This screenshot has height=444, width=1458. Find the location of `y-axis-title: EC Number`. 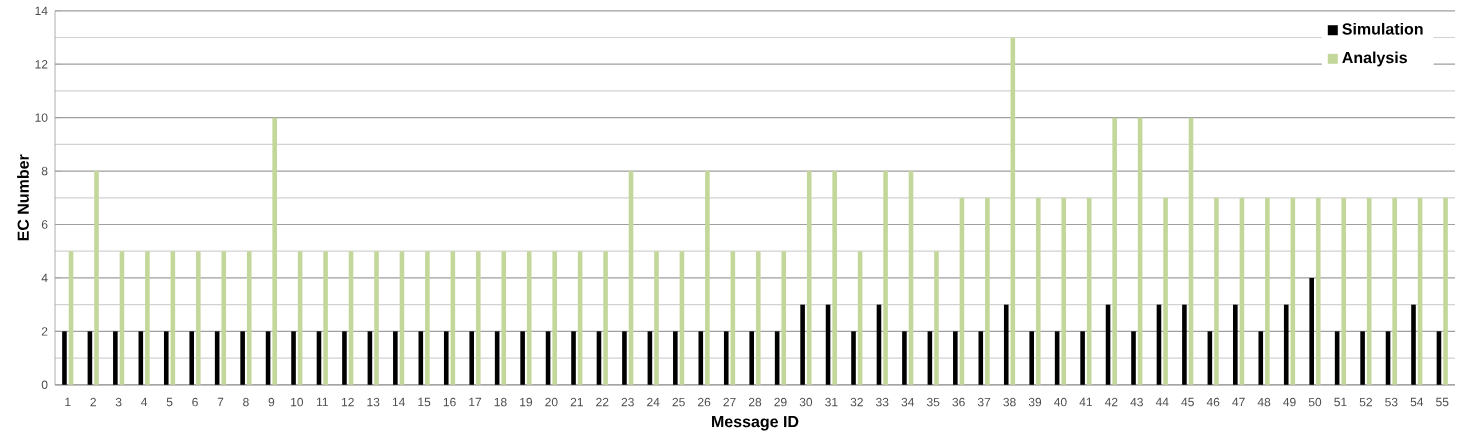

y-axis-title: EC Number is located at coordinates (23, 197).